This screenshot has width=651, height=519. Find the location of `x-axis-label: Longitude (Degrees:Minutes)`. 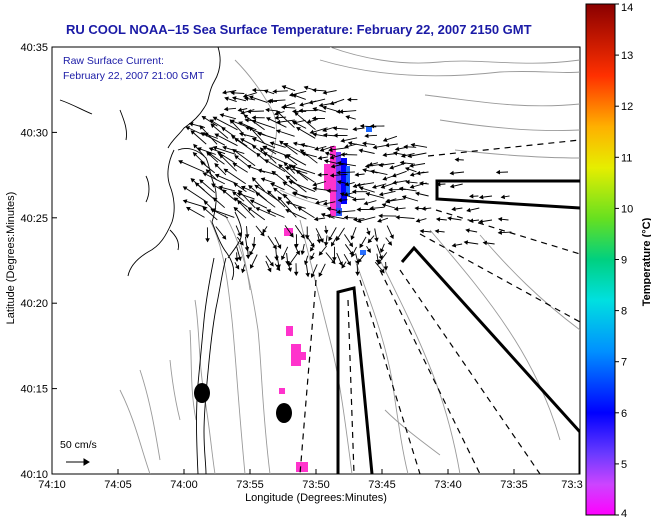

x-axis-label: Longitude (Degrees:Minutes) is located at coordinates (316, 498).